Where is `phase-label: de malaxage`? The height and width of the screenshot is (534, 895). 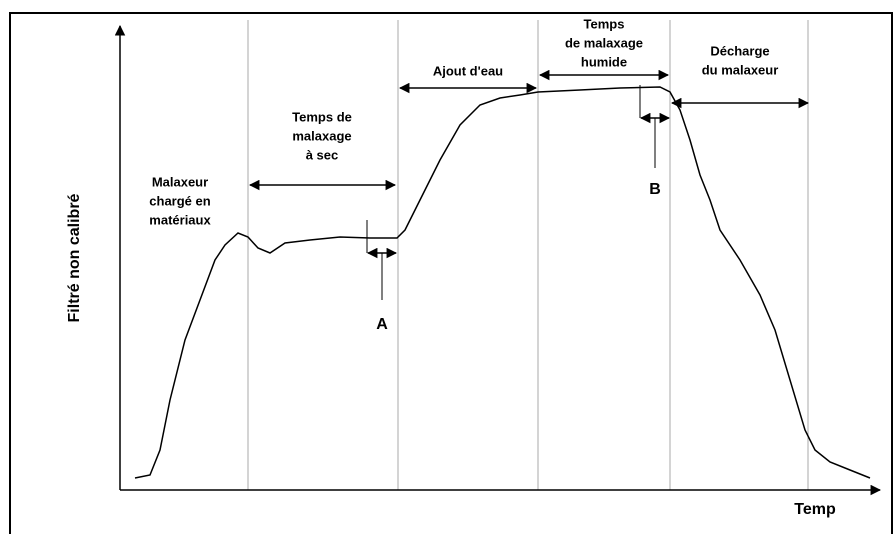
phase-label: de malaxage is located at coordinates (604, 42).